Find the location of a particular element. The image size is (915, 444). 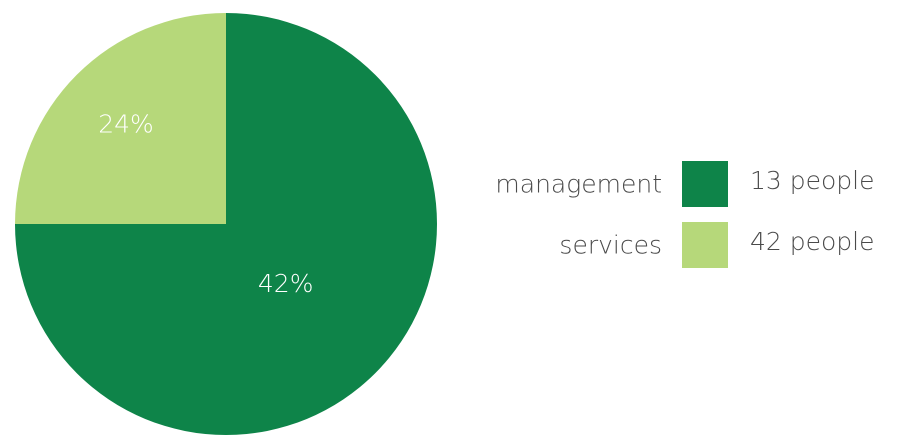

pie-slice-services is located at coordinates (120, 118).